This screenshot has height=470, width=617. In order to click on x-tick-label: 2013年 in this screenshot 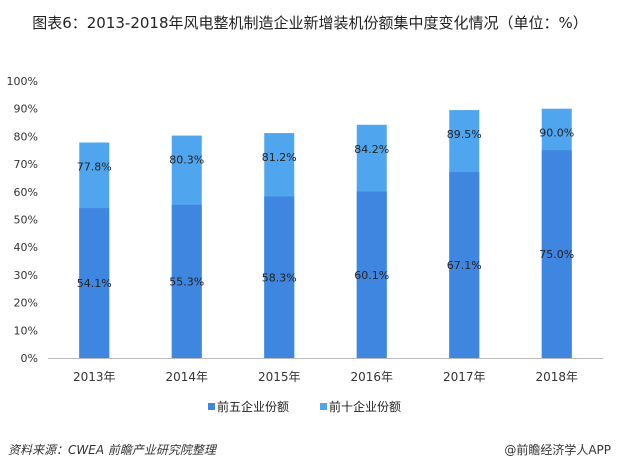, I will do `click(94, 377)`.